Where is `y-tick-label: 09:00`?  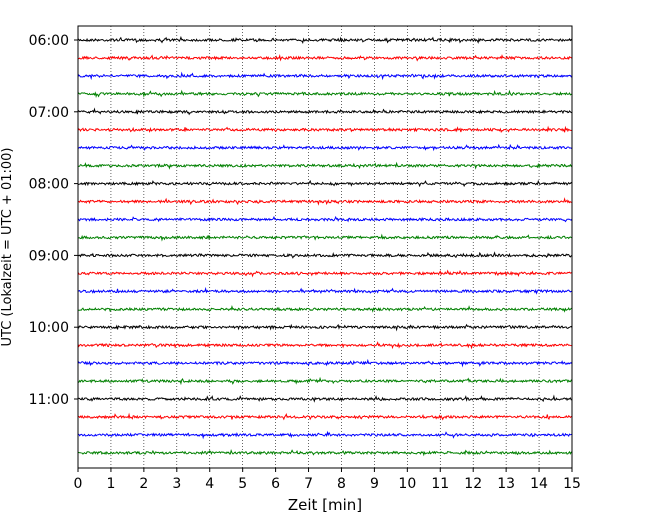
y-tick-label: 09:00 is located at coordinates (49, 256).